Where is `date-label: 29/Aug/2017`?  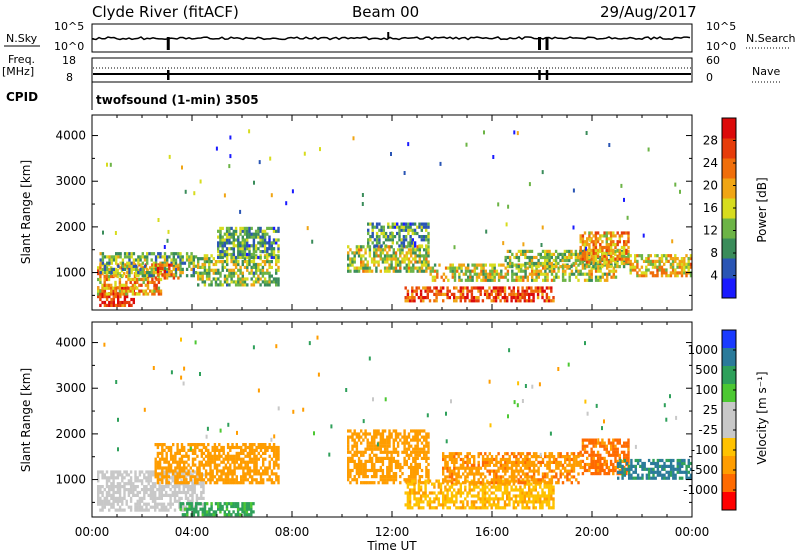 date-label: 29/Aug/2017 is located at coordinates (648, 12).